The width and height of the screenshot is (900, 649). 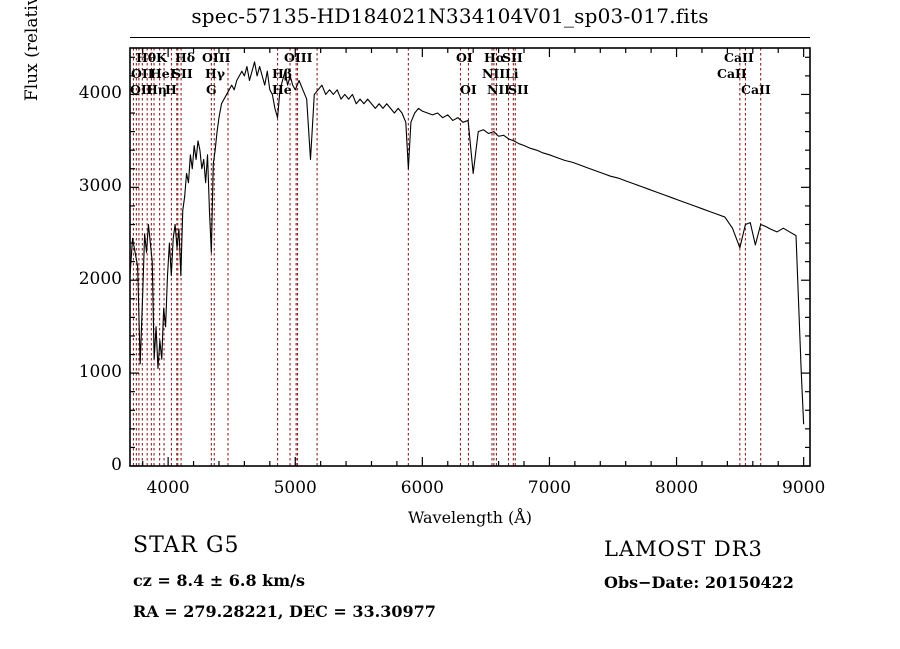 What do you see at coordinates (168, 488) in the screenshot?
I see `x-tick-4000: 4000` at bounding box center [168, 488].